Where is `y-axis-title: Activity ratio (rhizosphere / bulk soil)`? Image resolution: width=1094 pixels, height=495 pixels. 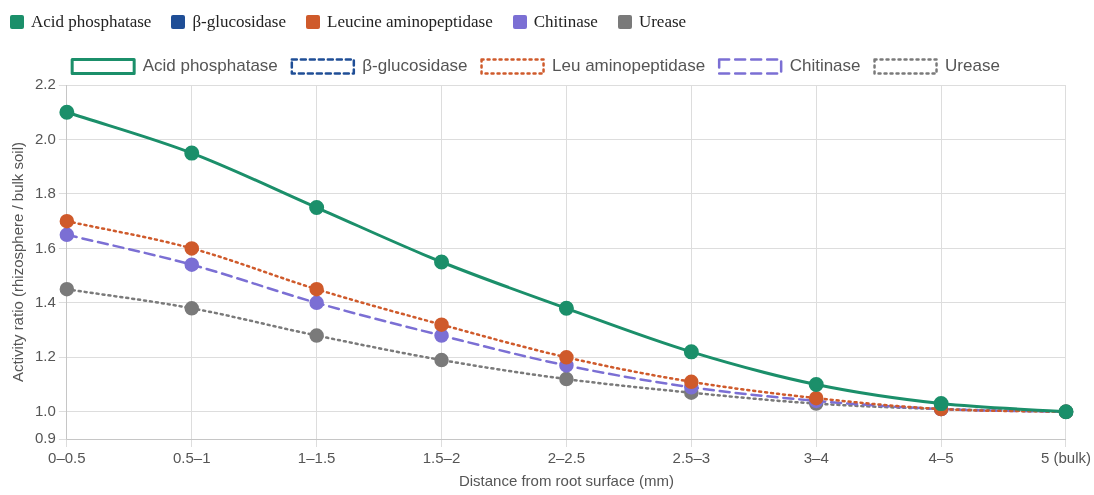 y-axis-title: Activity ratio (rhizosphere / bulk soil) is located at coordinates (18, 262).